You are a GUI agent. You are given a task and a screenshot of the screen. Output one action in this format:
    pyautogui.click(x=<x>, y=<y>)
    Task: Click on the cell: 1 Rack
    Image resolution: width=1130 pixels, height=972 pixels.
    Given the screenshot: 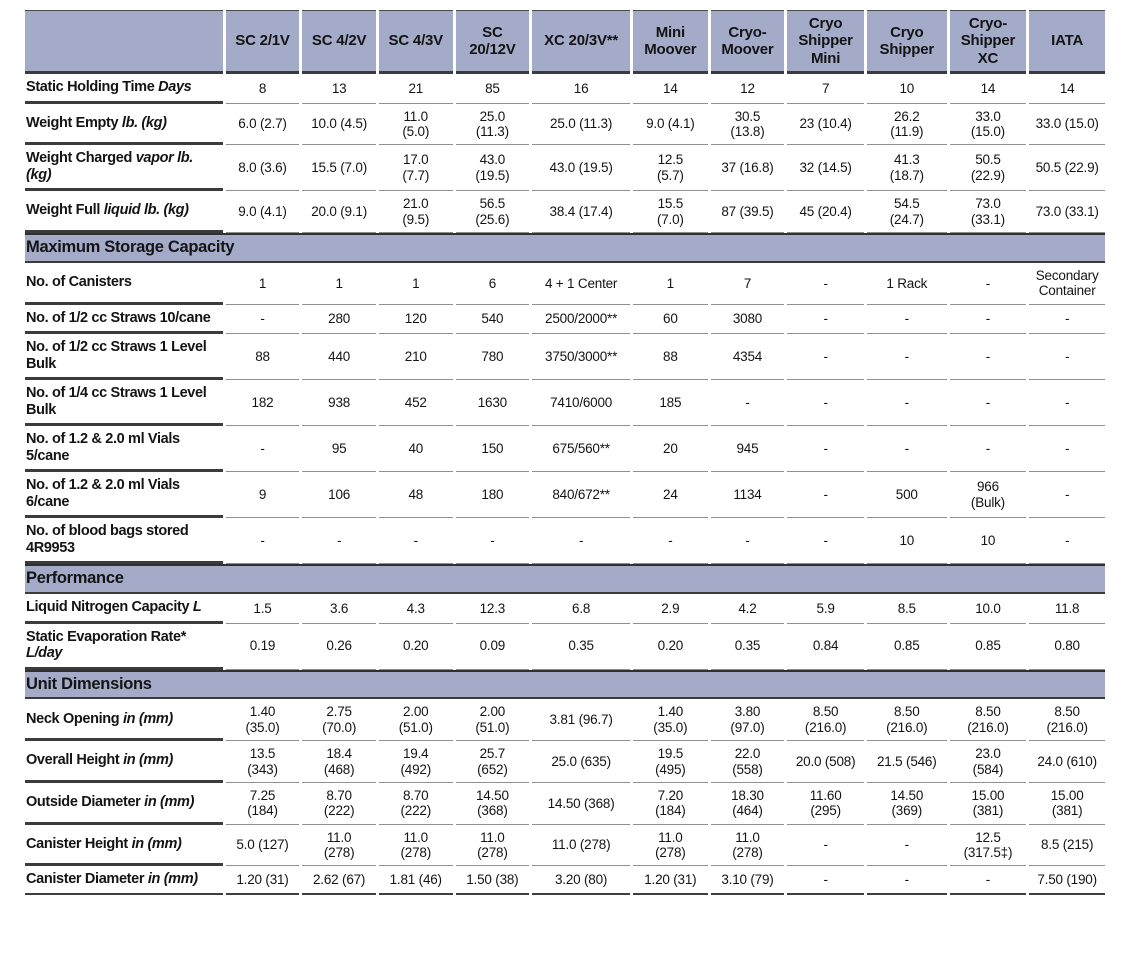 What is the action you would take?
    pyautogui.click(x=906, y=284)
    